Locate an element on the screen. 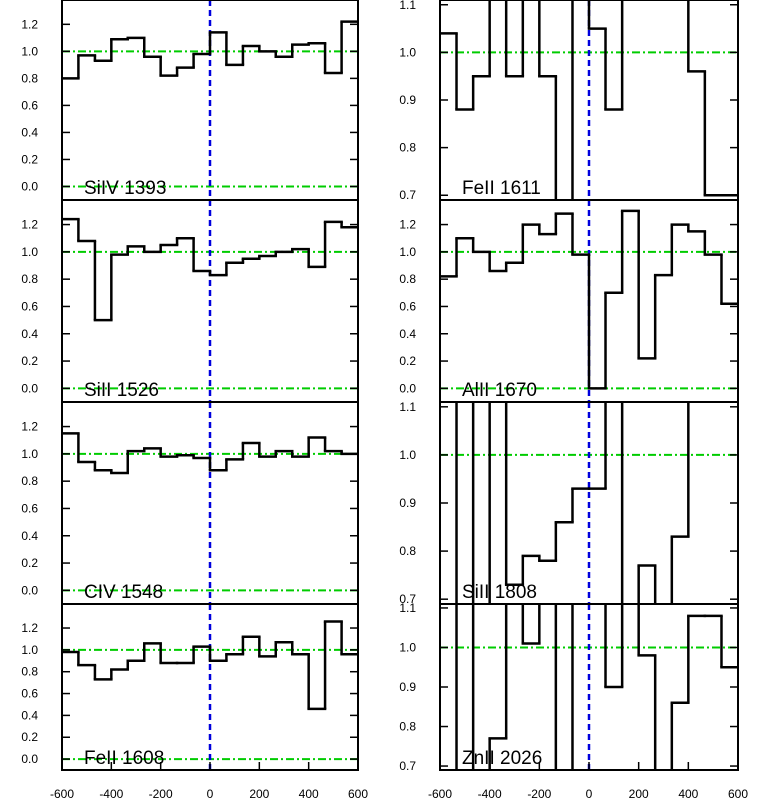 The height and width of the screenshot is (807, 761). panel: 0.0 0.2 0.4 0.6 0.8 1.0 1.2 SiII 1526 is located at coordinates (190, 301).